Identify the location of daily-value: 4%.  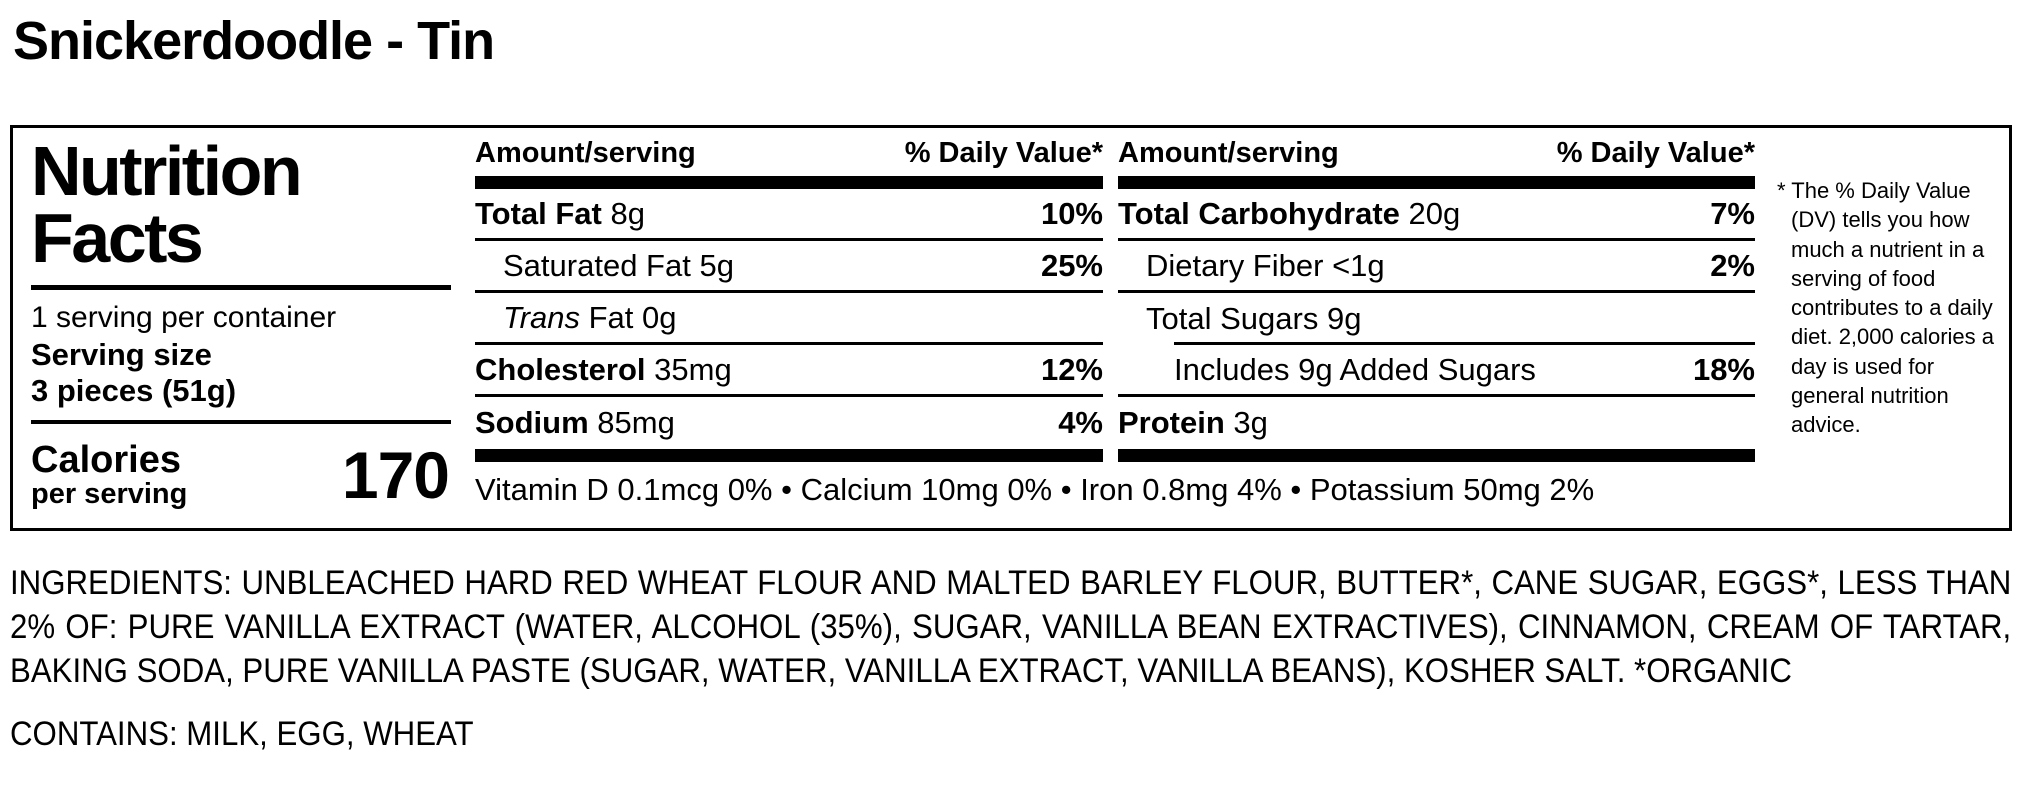
(1080, 422).